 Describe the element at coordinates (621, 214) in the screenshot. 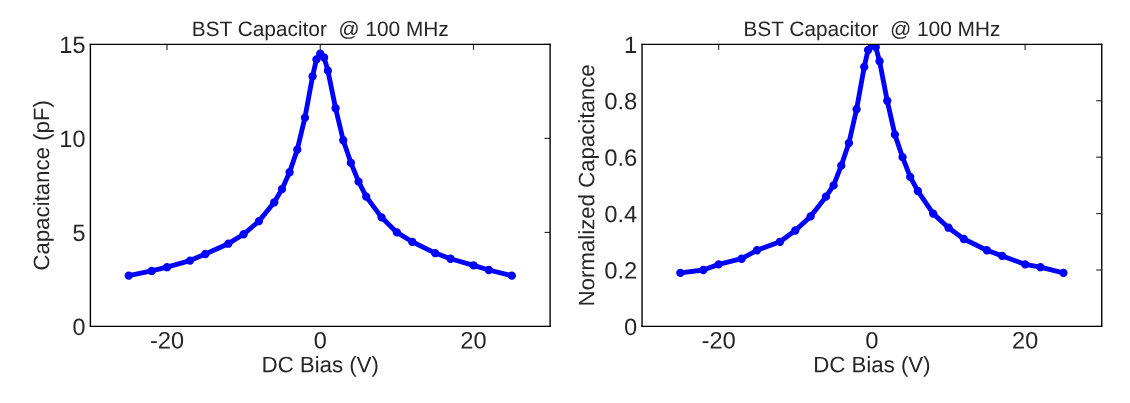

I see `y-tick-label: 0.4` at that location.